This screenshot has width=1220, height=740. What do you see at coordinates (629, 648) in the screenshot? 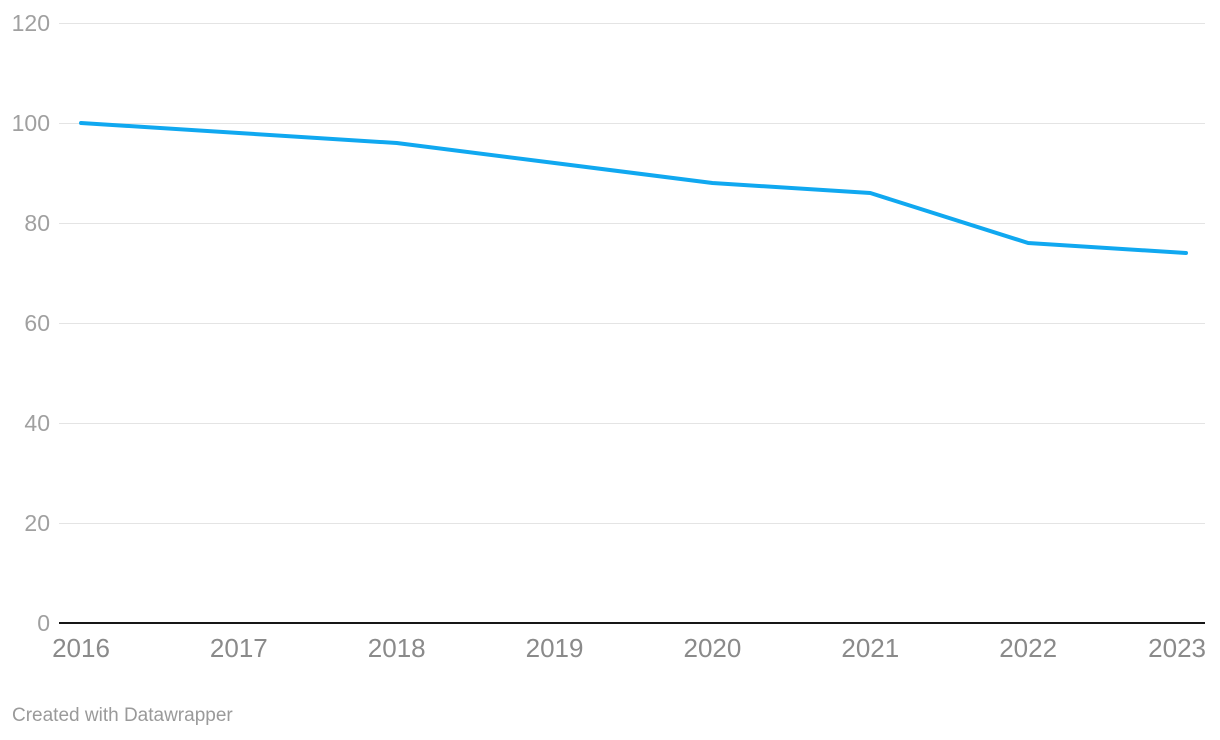
I see `x-axis-tick-labels: 2016 2017 2018 2019 2020 2021 2022 2023` at bounding box center [629, 648].